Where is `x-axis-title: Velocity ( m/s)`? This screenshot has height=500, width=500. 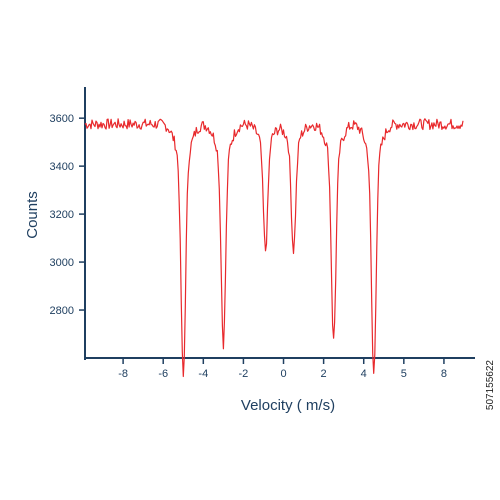
x-axis-title: Velocity ( m/s) is located at coordinates (288, 405).